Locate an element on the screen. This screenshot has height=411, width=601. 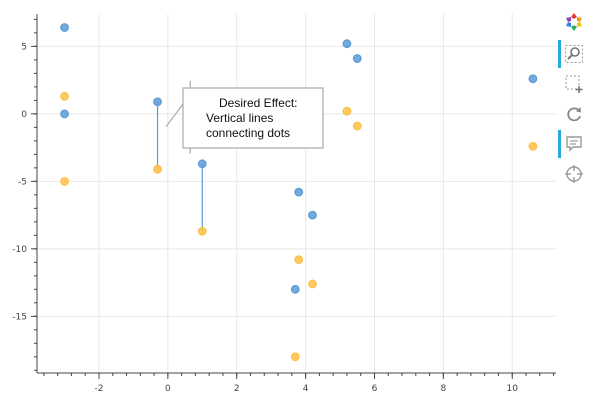
annotation-box is located at coordinates (253, 118).